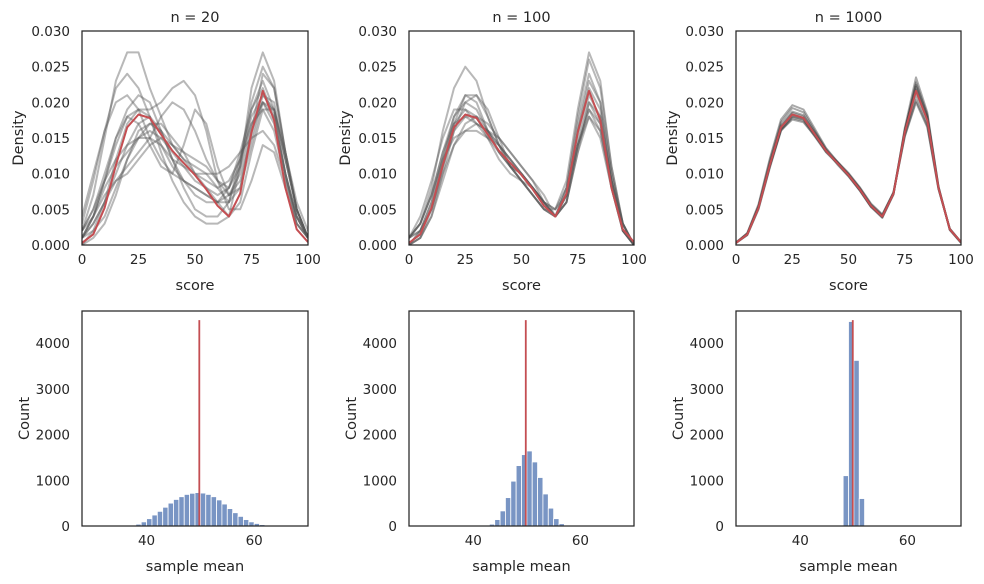  What do you see at coordinates (848, 260) in the screenshot?
I see `x-tick-label: 50` at bounding box center [848, 260].